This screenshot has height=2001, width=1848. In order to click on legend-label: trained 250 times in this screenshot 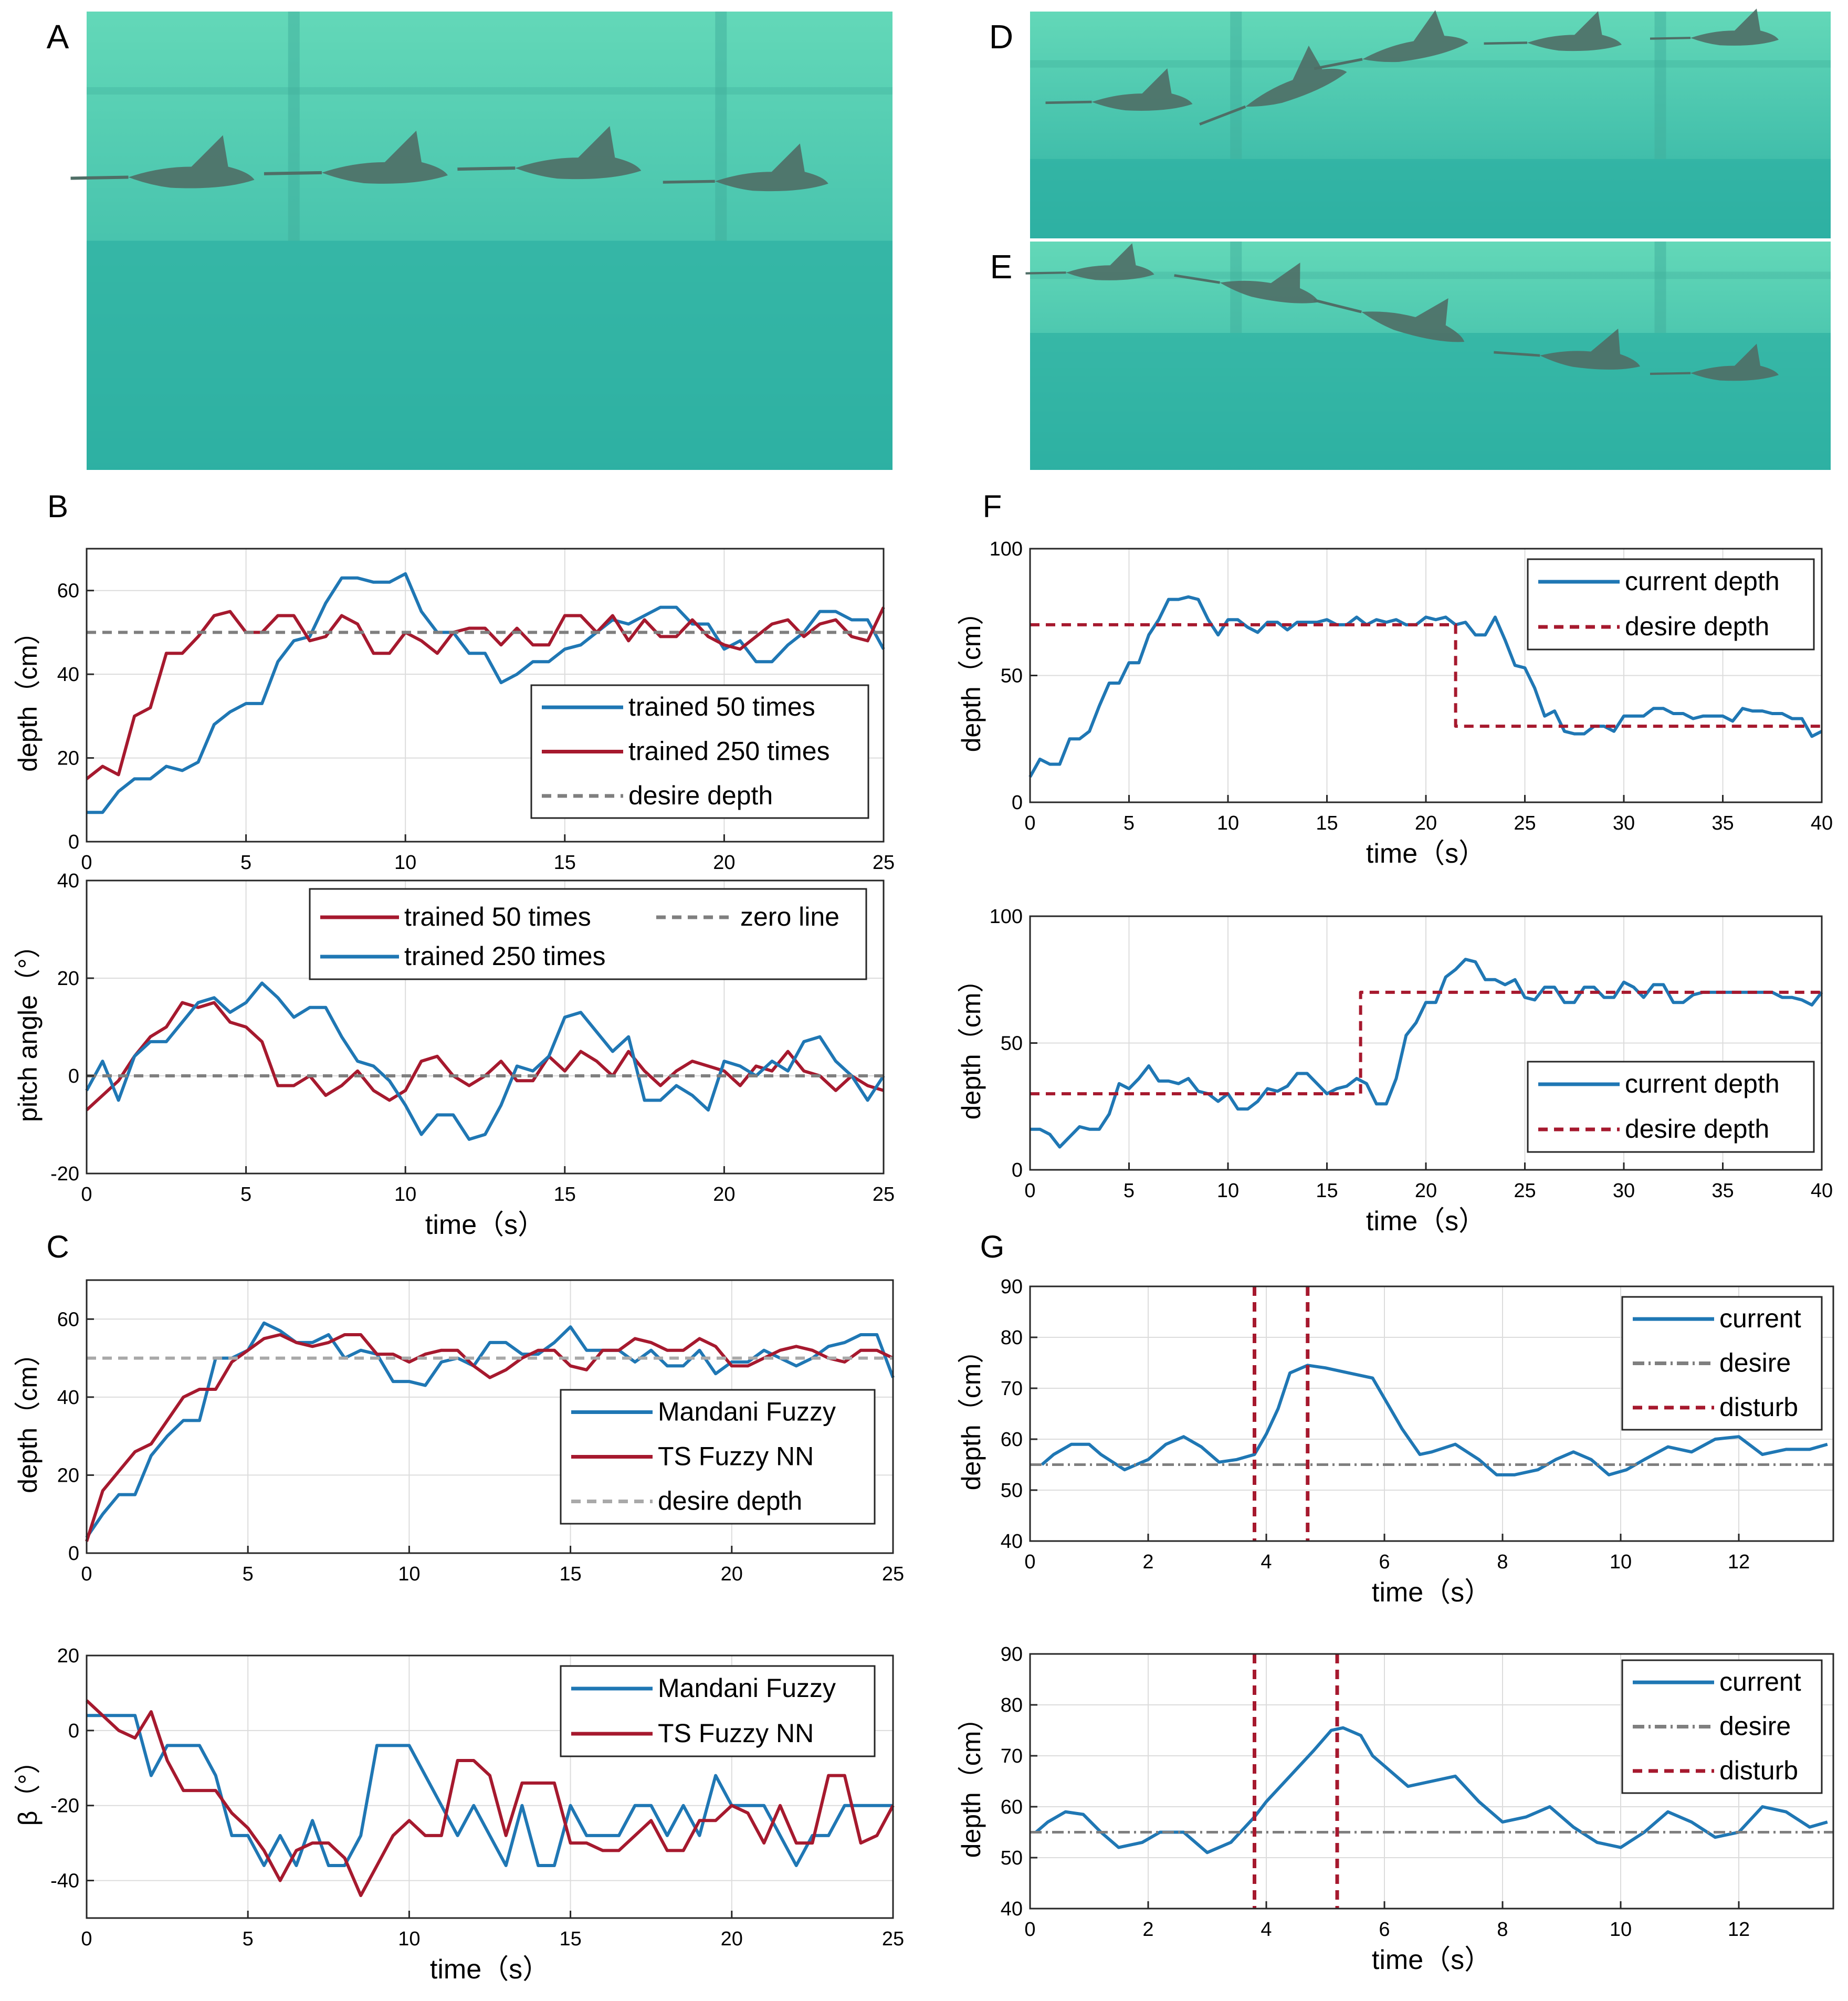, I will do `click(729, 751)`.